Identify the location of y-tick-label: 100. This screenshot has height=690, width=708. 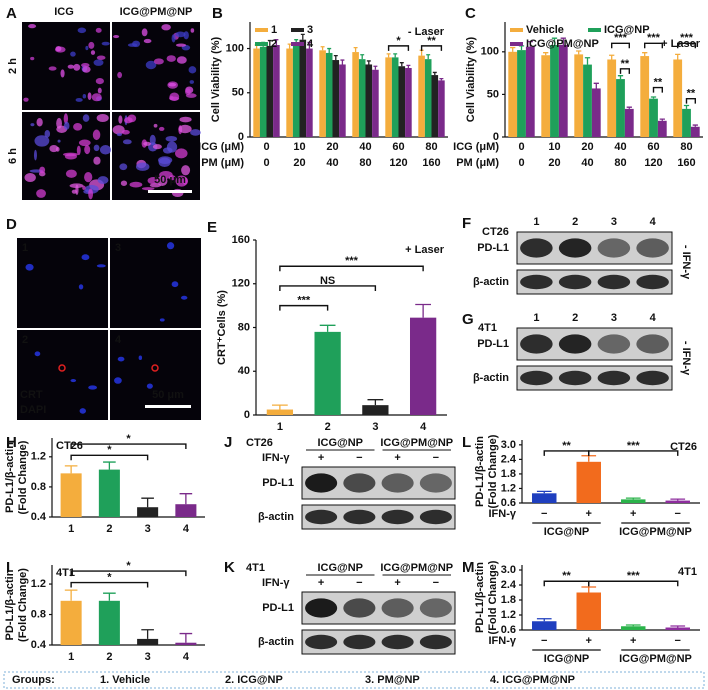
(235, 48).